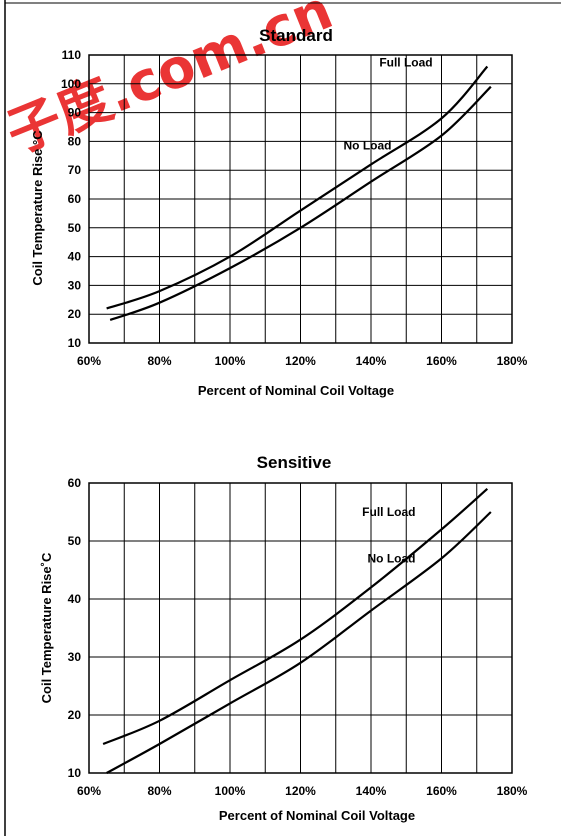 The height and width of the screenshot is (836, 561). I want to click on y-axis-label: Coil Temperature Rise˚C, so click(46, 627).